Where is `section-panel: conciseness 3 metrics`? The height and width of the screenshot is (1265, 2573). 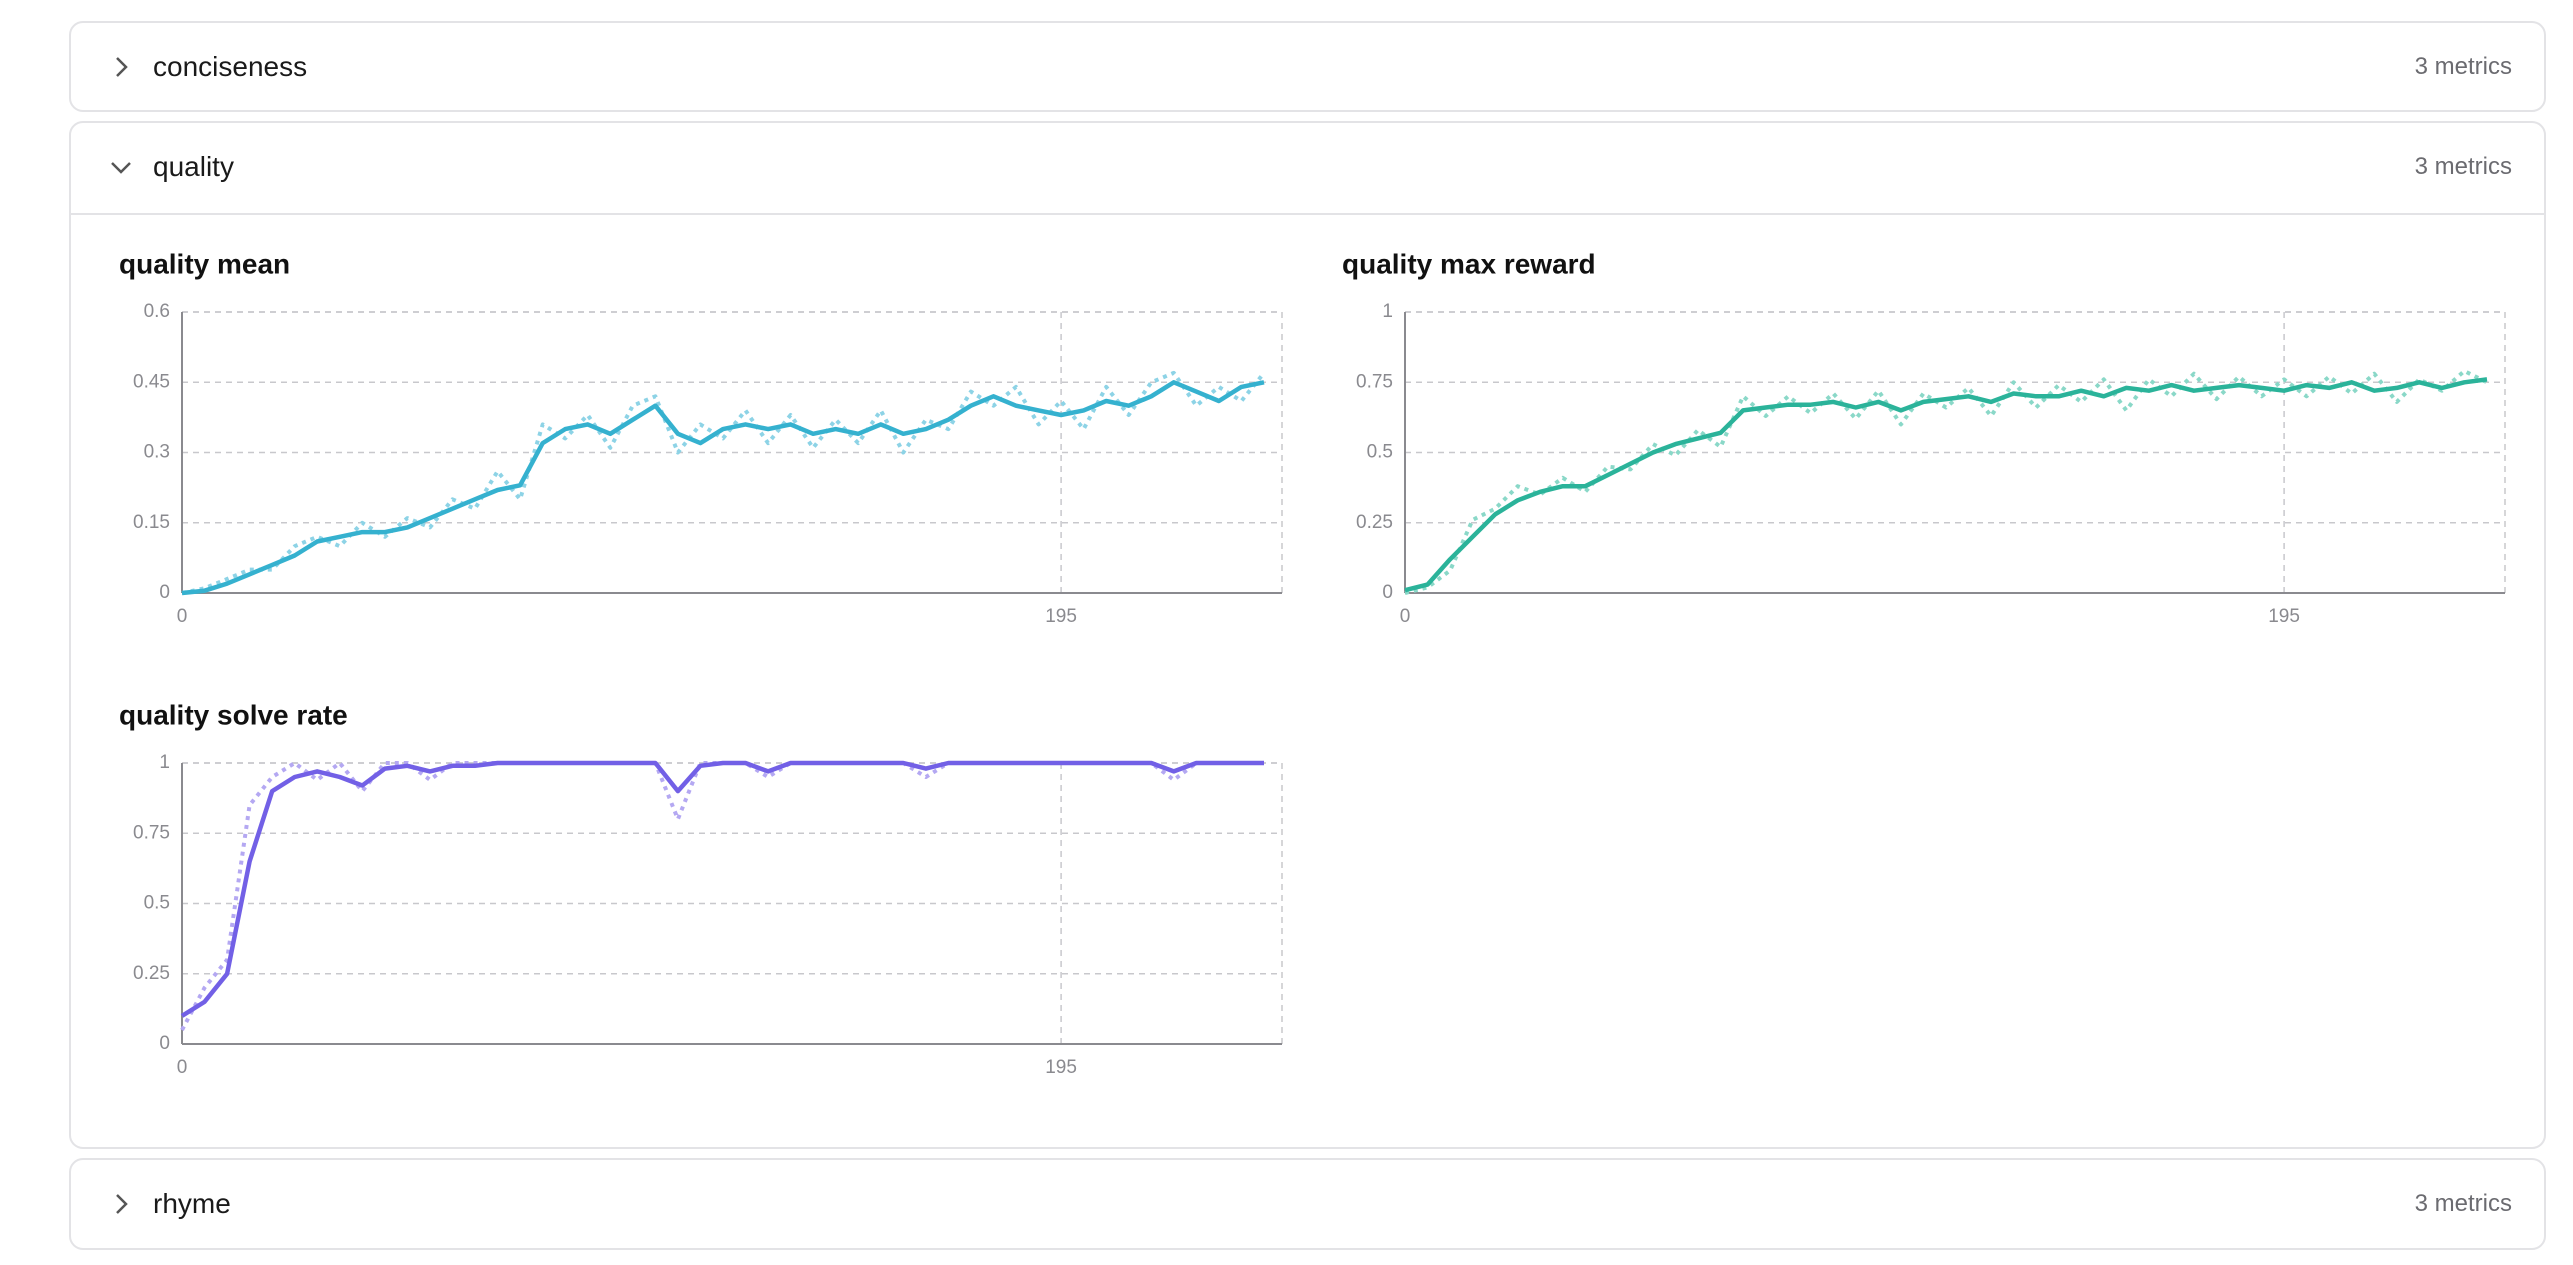
section-panel: conciseness 3 metrics is located at coordinates (1307, 66).